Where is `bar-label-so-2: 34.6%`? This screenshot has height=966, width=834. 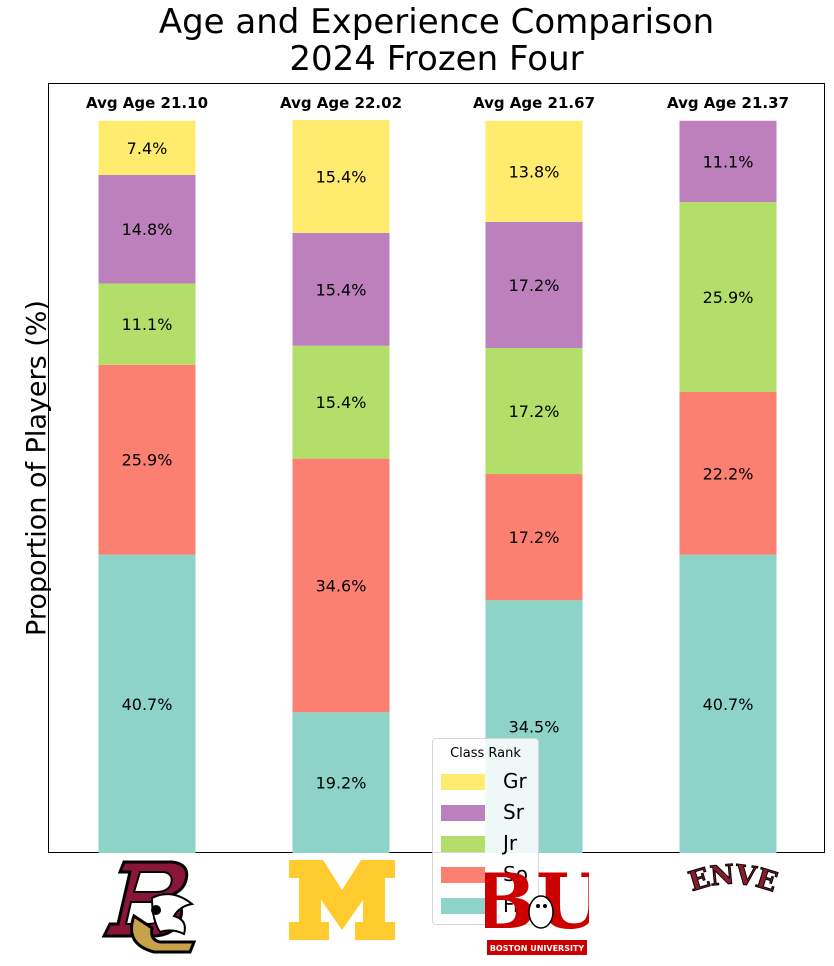
bar-label-so-2: 34.6% is located at coordinates (341, 585).